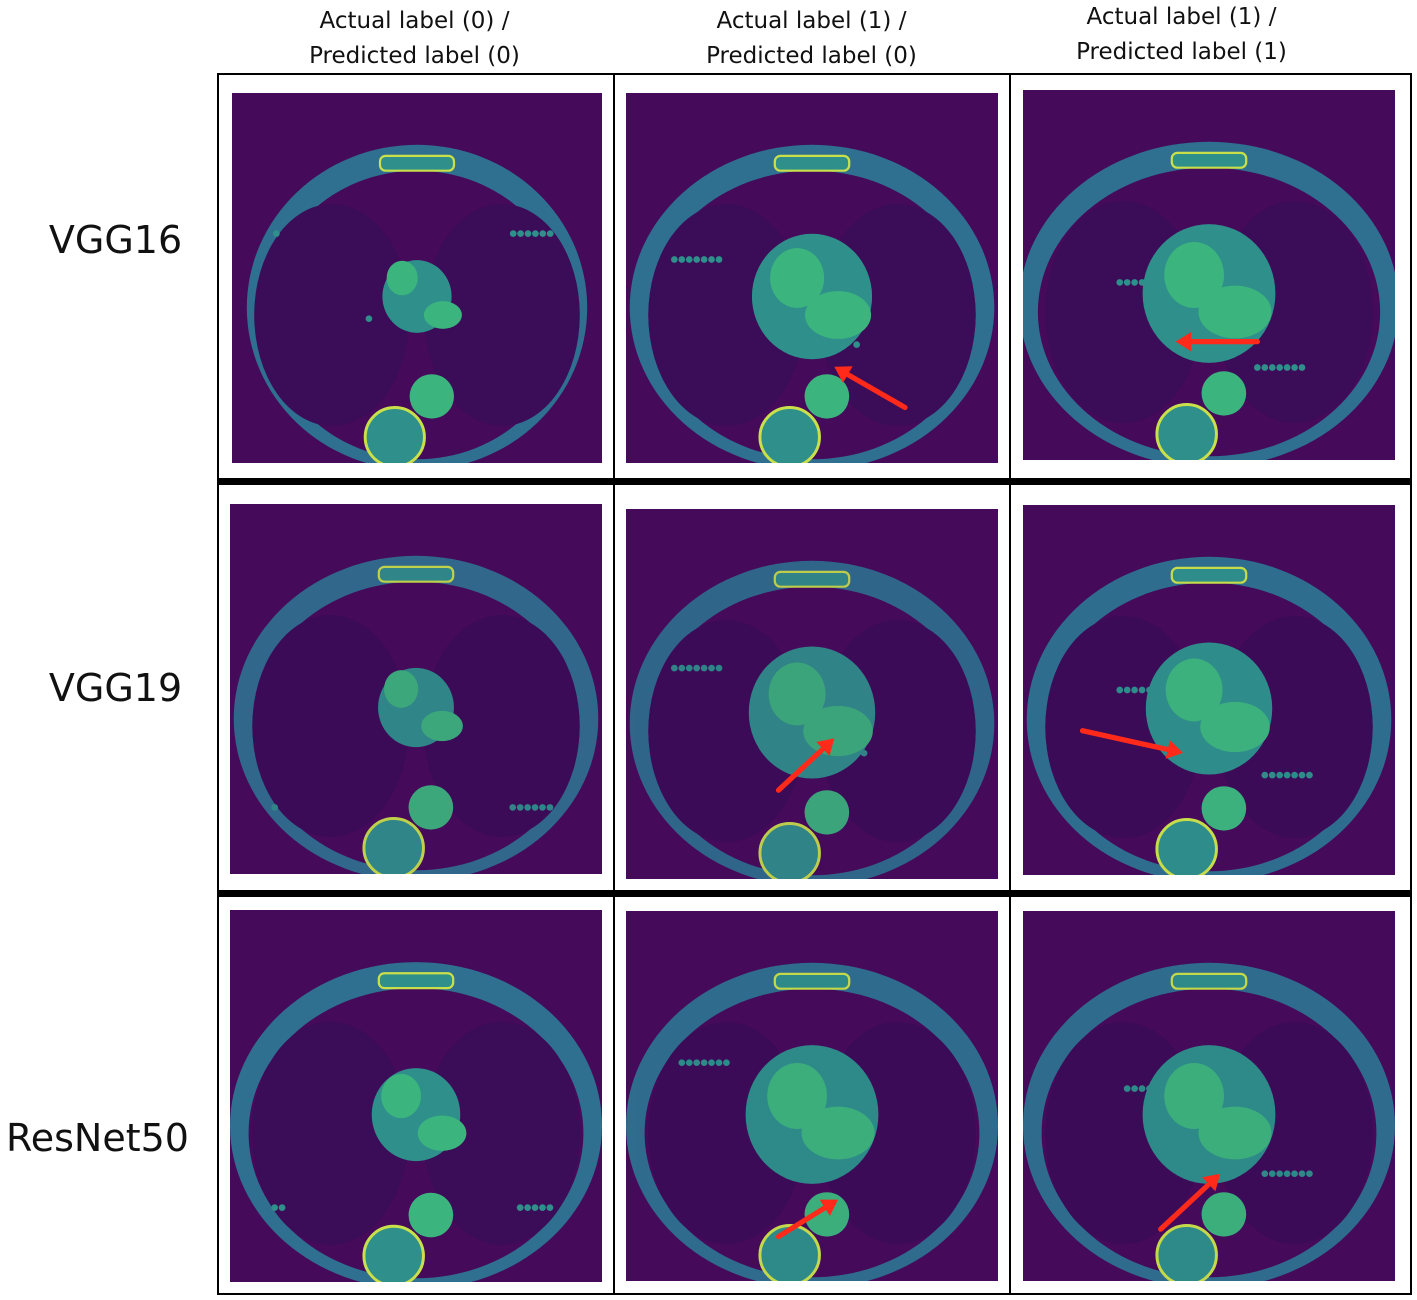  What do you see at coordinates (115, 688) in the screenshot?
I see `row-label-vgg19: VGG19` at bounding box center [115, 688].